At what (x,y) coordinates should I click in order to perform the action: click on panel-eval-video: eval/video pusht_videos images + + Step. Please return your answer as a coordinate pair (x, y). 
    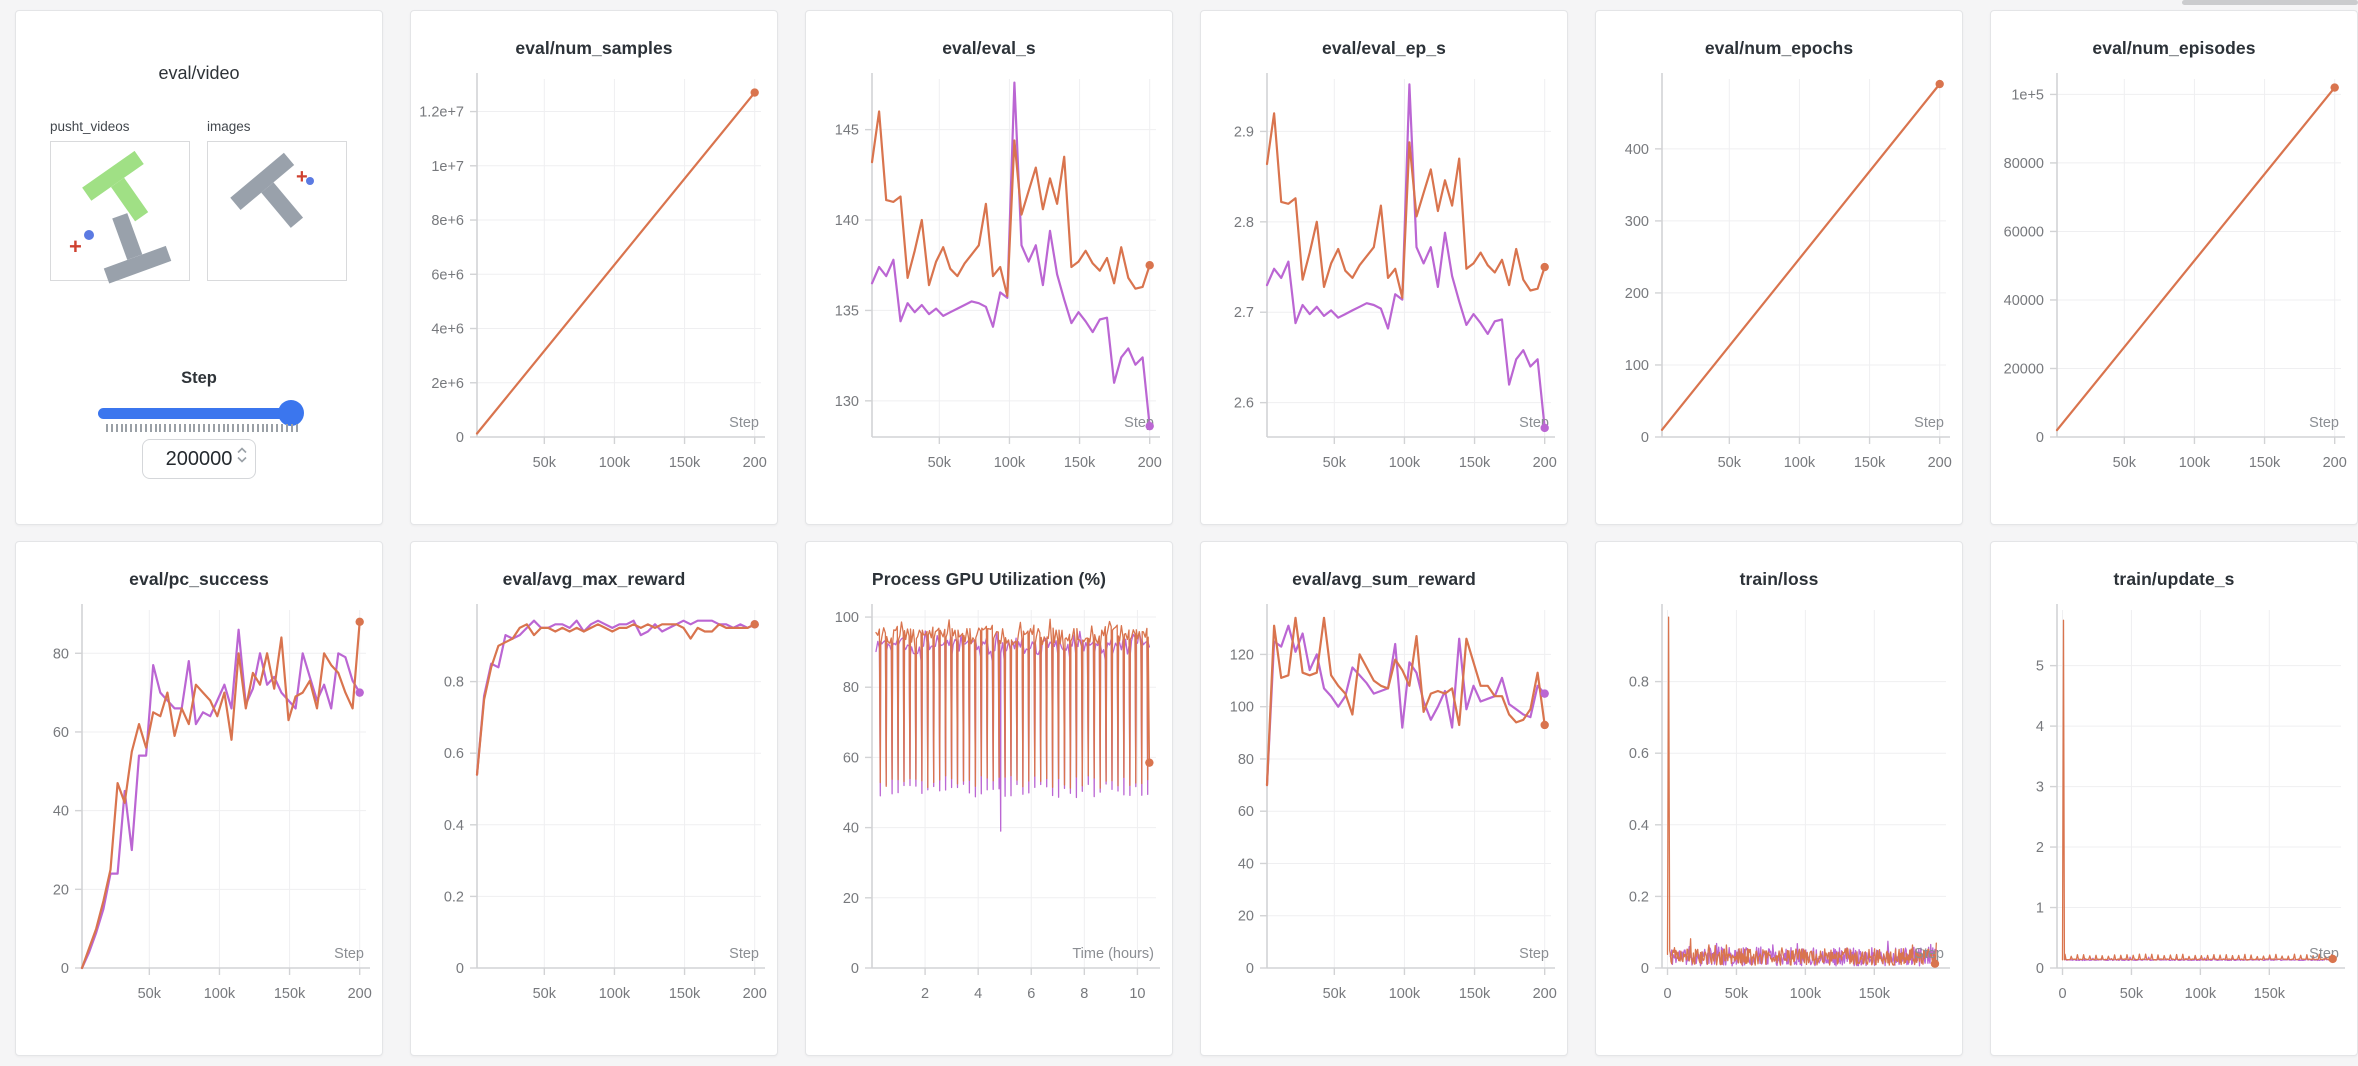
    Looking at the image, I should click on (199, 267).